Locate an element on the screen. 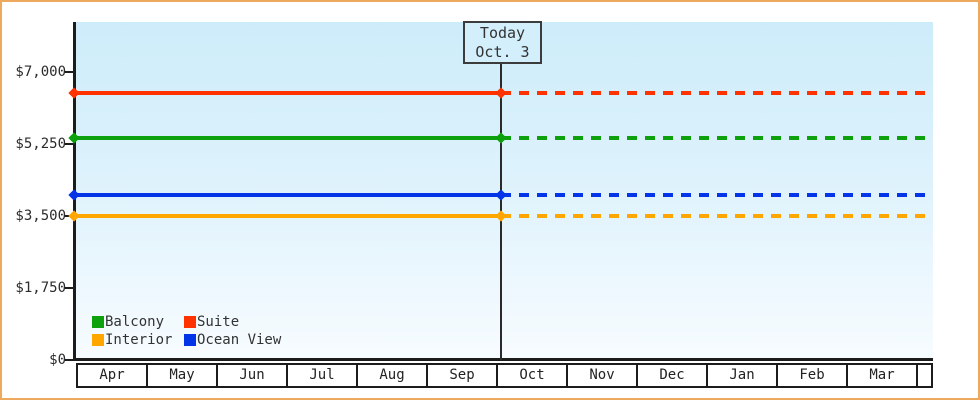 Image resolution: width=980 pixels, height=400 pixels. month-cell-dec: Dec is located at coordinates (673, 375).